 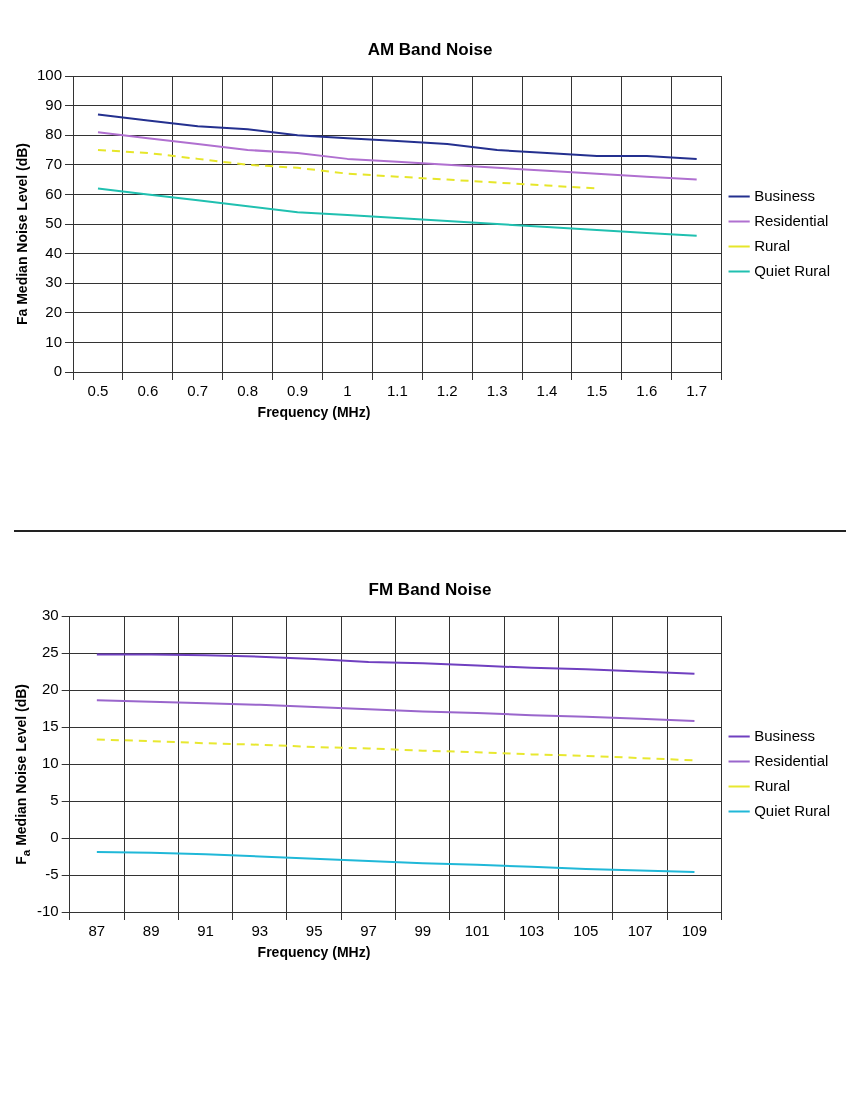 I want to click on x-tick-label: 99, so click(x=423, y=931).